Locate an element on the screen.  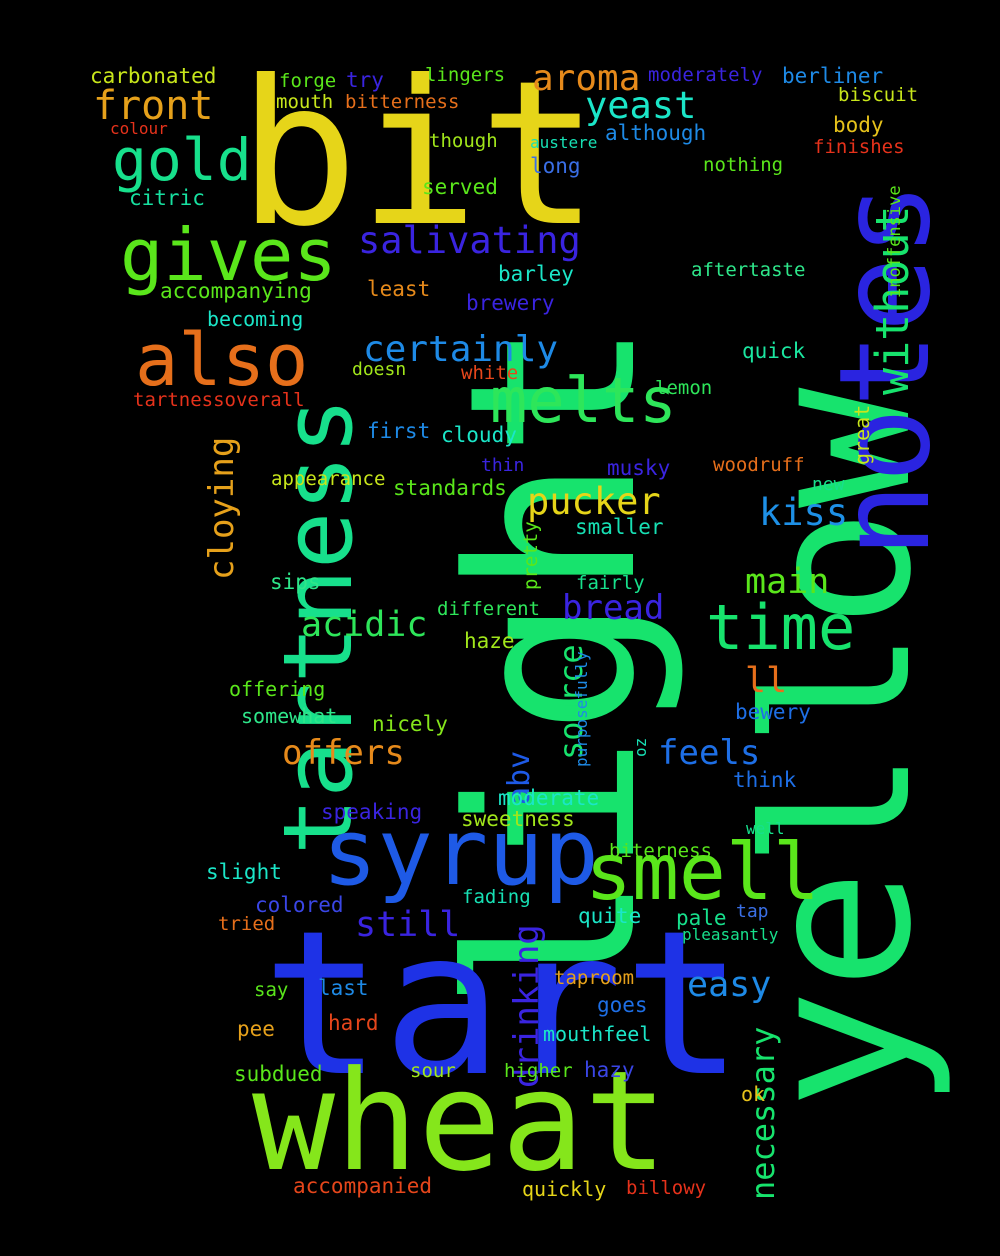
cloud-word: front is located at coordinates (153, 106).